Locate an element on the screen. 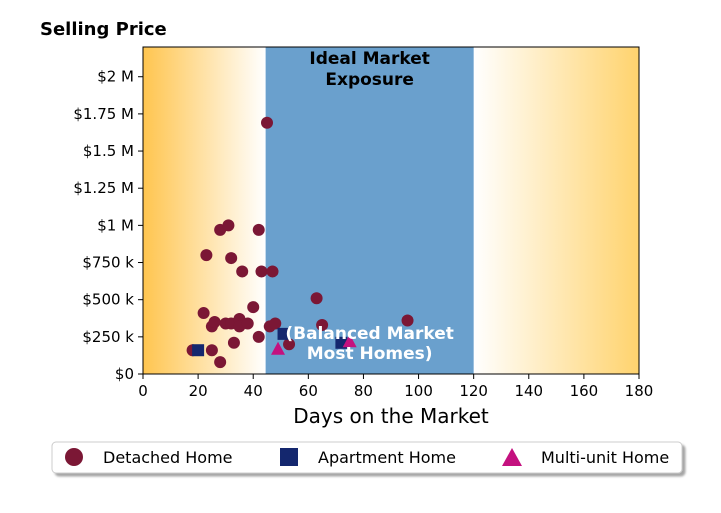  x-tick-label: 120 is located at coordinates (473, 391).